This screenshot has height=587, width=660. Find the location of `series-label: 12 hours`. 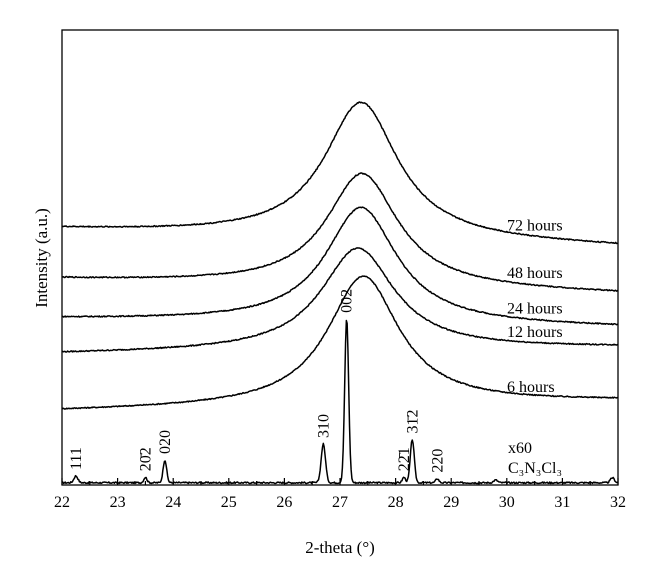

series-label: 12 hours is located at coordinates (535, 332).